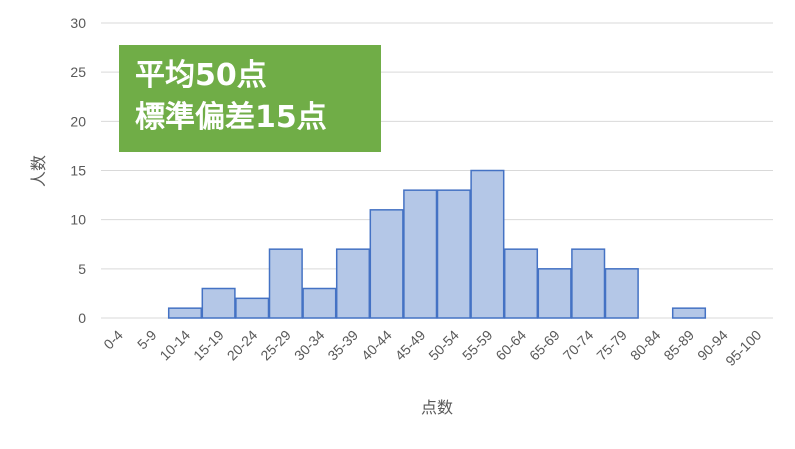 The width and height of the screenshot is (795, 449). What do you see at coordinates (82, 318) in the screenshot?
I see `y-tick-label: 0` at bounding box center [82, 318].